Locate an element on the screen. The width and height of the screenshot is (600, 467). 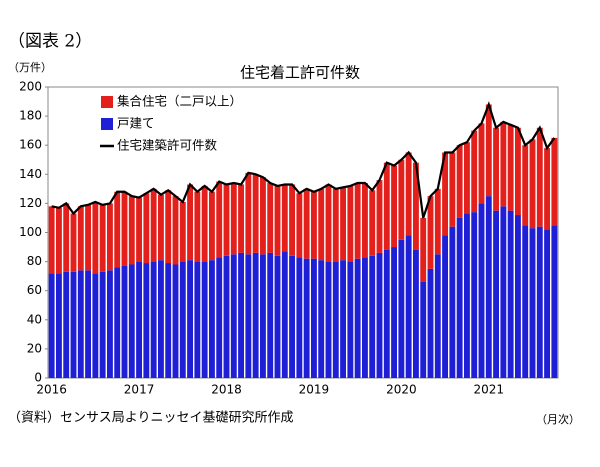
legend-box is located at coordinates (173, 125).